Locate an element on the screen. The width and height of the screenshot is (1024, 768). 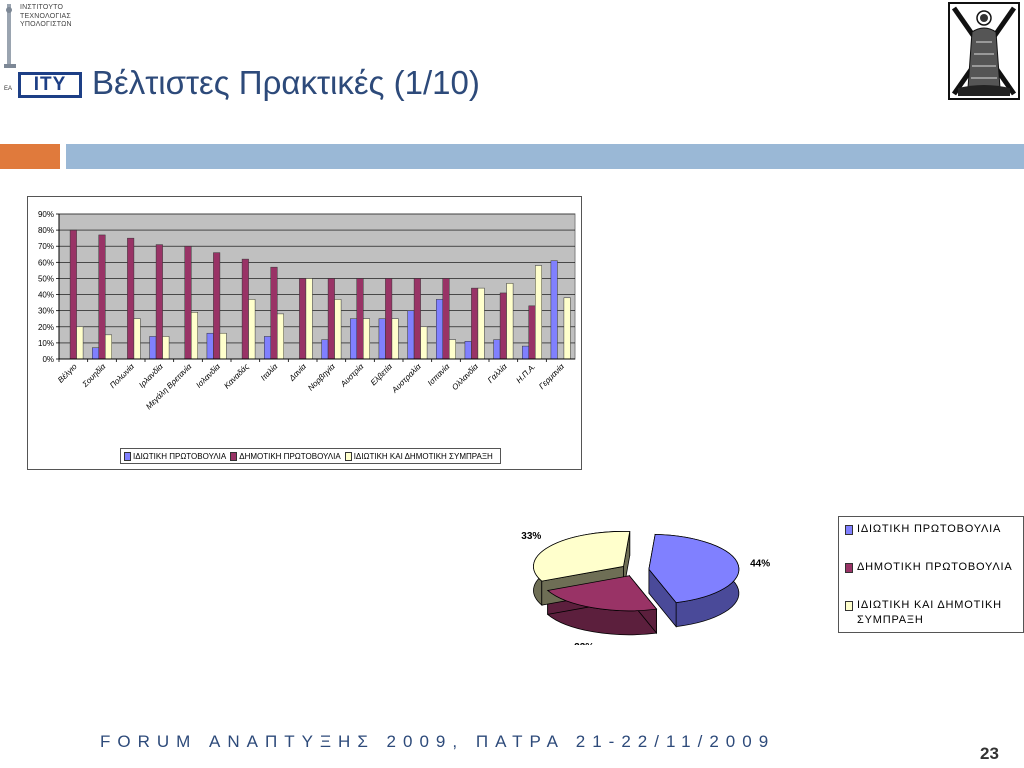
pie-legend-label: ΔΗΜΟΤΙΚΗ ΠΡΩΤΟΒΟΥΛΙΑ is located at coordinates (935, 567).